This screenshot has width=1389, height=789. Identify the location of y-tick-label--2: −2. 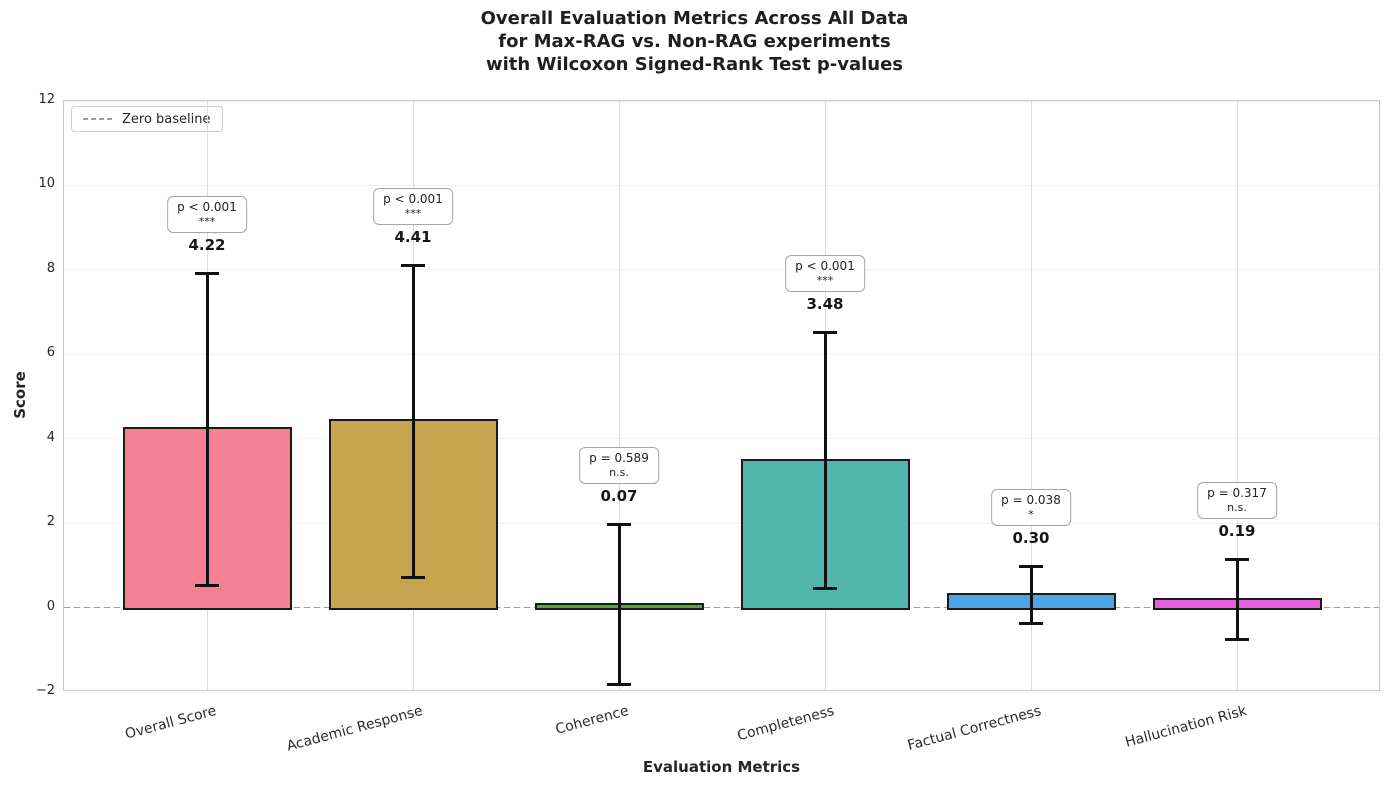
(45, 690).